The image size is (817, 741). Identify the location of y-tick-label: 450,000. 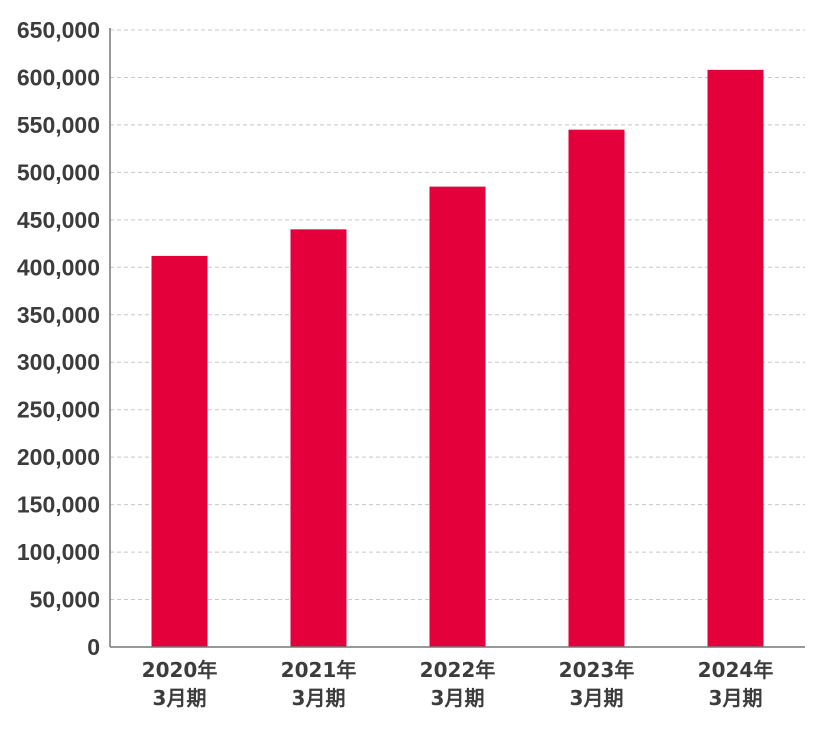
(58, 220).